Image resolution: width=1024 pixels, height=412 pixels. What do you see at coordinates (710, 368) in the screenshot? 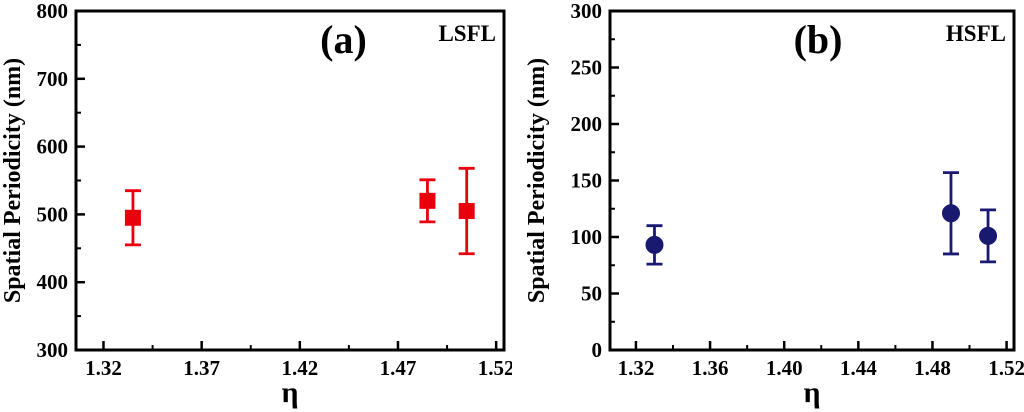
I see `x-tick-label: 1.36` at bounding box center [710, 368].